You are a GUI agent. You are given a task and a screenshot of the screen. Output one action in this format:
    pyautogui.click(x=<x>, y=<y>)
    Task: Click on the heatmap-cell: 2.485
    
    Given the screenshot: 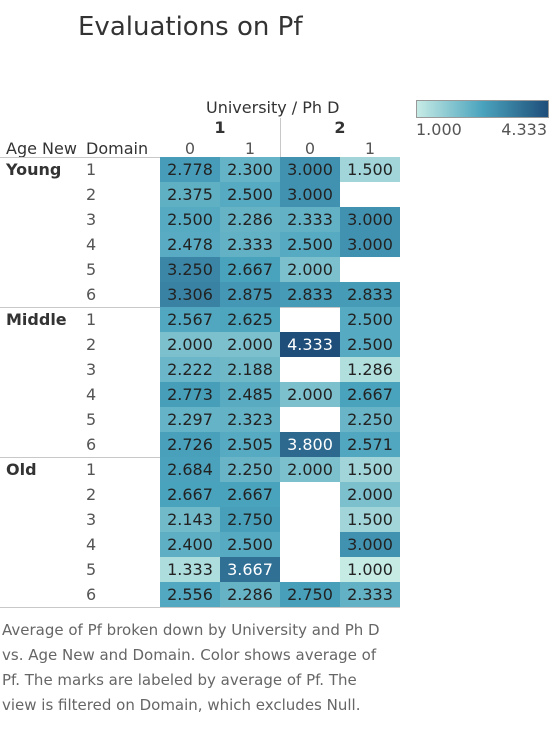 What is the action you would take?
    pyautogui.click(x=250, y=394)
    